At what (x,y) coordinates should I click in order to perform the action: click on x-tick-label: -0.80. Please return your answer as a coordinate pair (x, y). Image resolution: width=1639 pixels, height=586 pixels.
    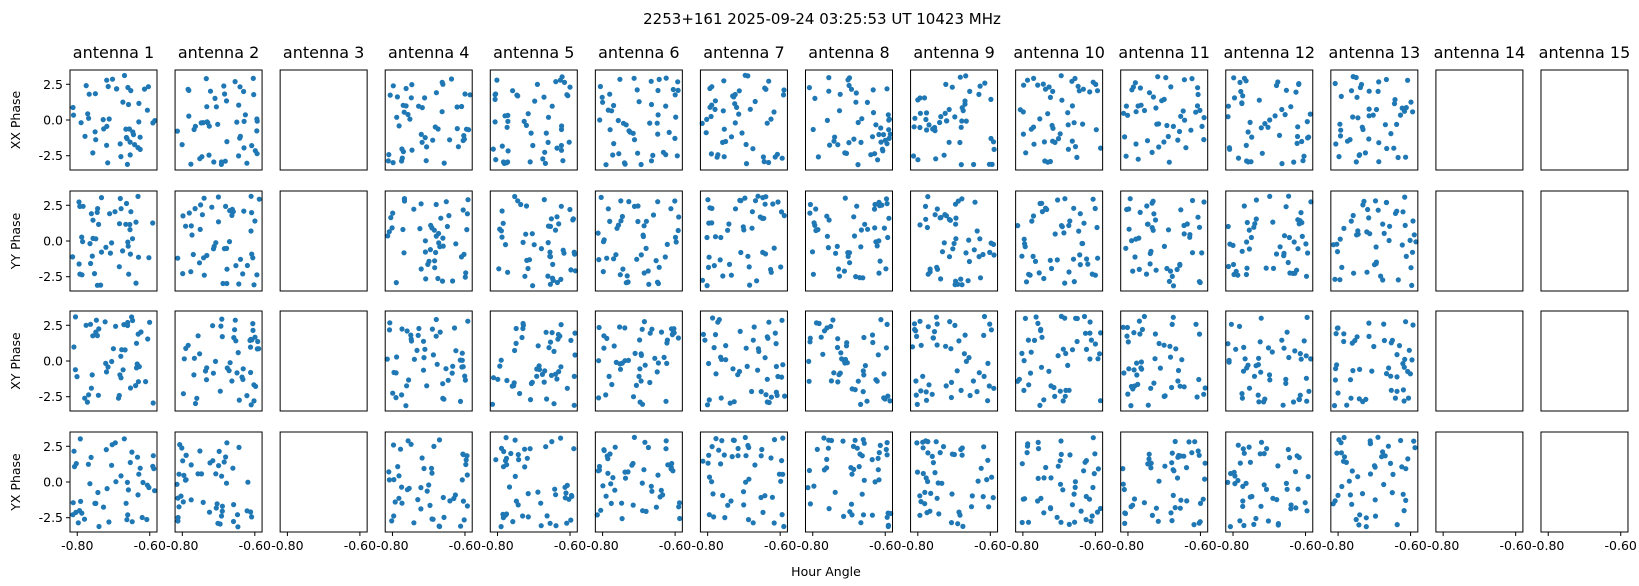
    Looking at the image, I should click on (77, 545).